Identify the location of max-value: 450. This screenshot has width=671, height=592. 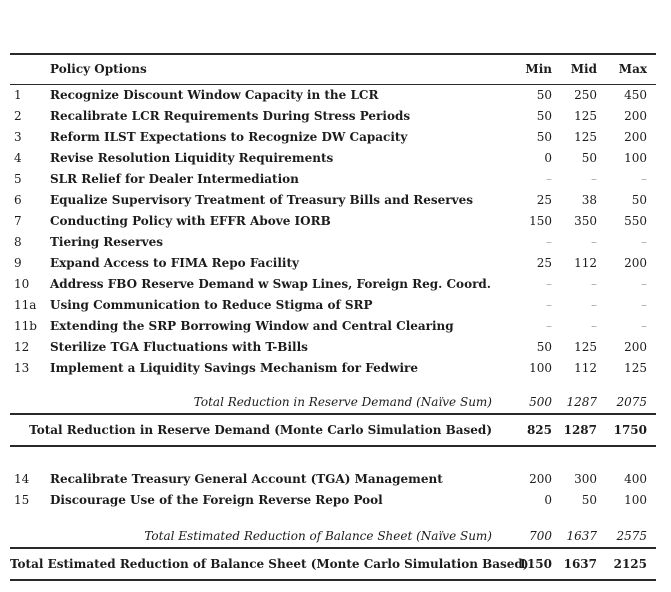
(635, 94).